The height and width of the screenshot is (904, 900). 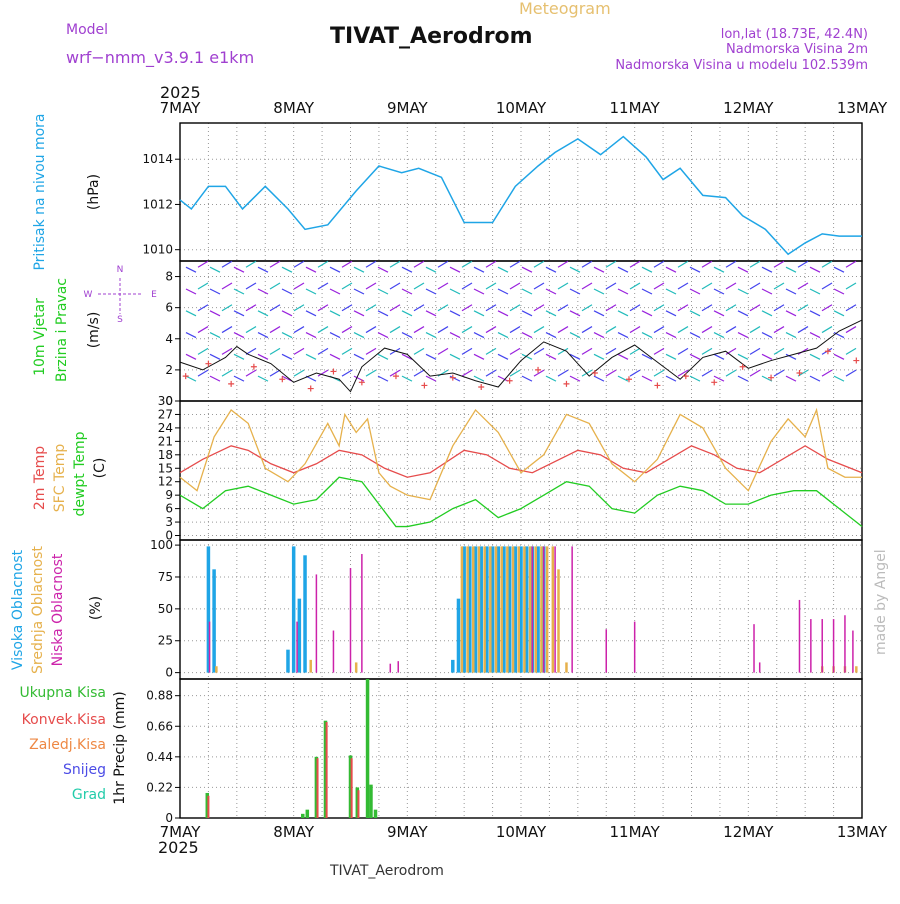 What do you see at coordinates (165, 641) in the screenshot?
I see `y-tick-label: 25` at bounding box center [165, 641].